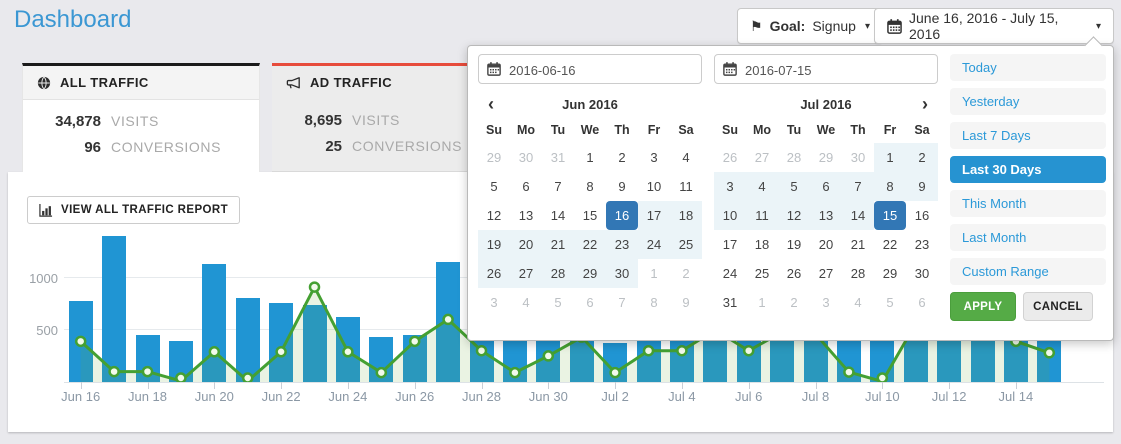  What do you see at coordinates (925, 104) in the screenshot?
I see `chevron-right-icon: ›` at bounding box center [925, 104].